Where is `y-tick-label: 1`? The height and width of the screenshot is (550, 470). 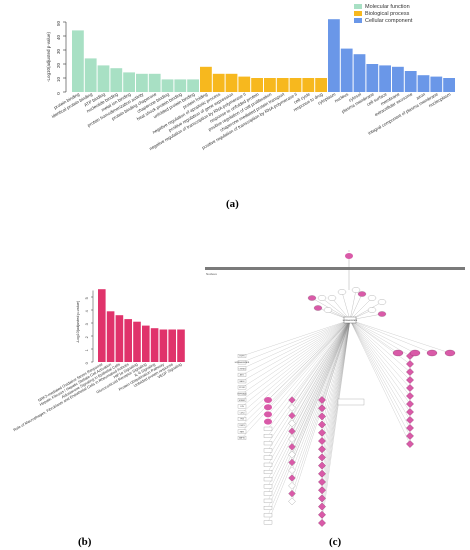
y-tick-label: 1 is located at coordinates (87, 350).